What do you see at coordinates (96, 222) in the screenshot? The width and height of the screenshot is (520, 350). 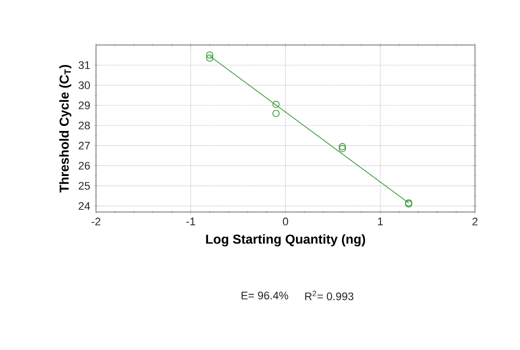 I see `x-tick-label: -2` at bounding box center [96, 222].